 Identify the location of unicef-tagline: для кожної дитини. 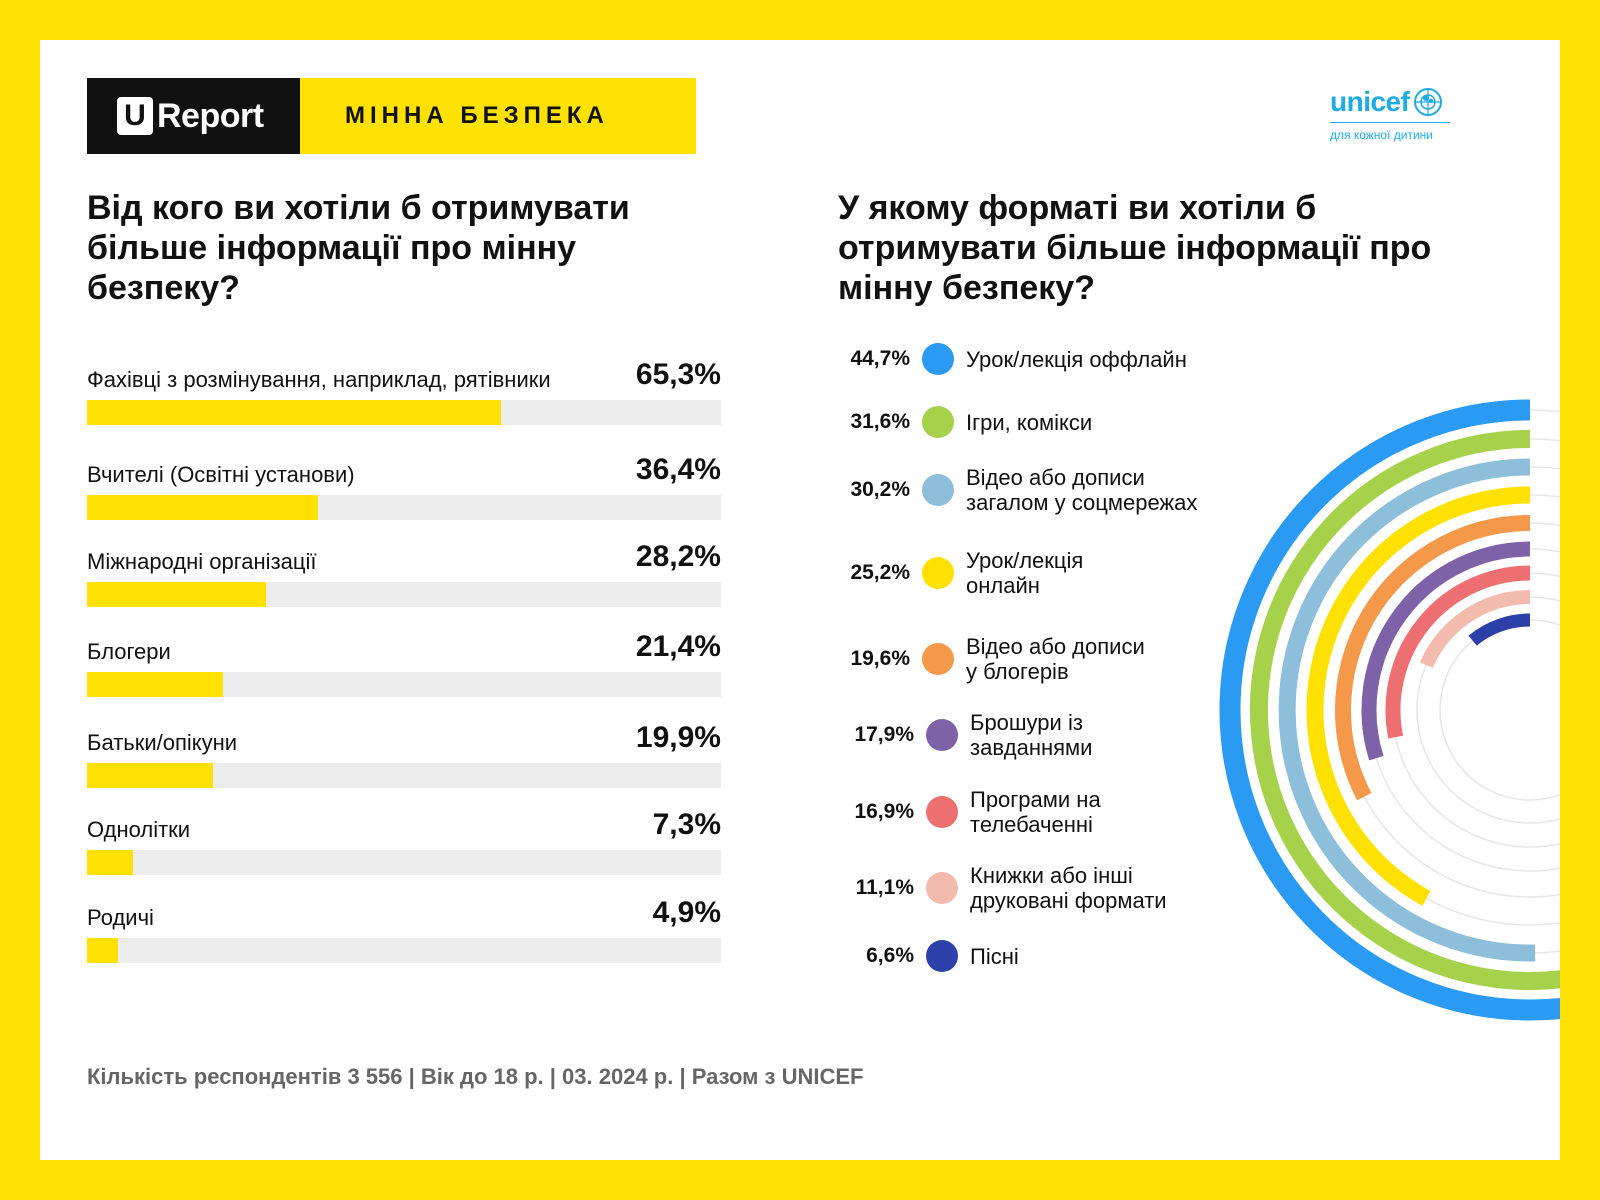
(1381, 135).